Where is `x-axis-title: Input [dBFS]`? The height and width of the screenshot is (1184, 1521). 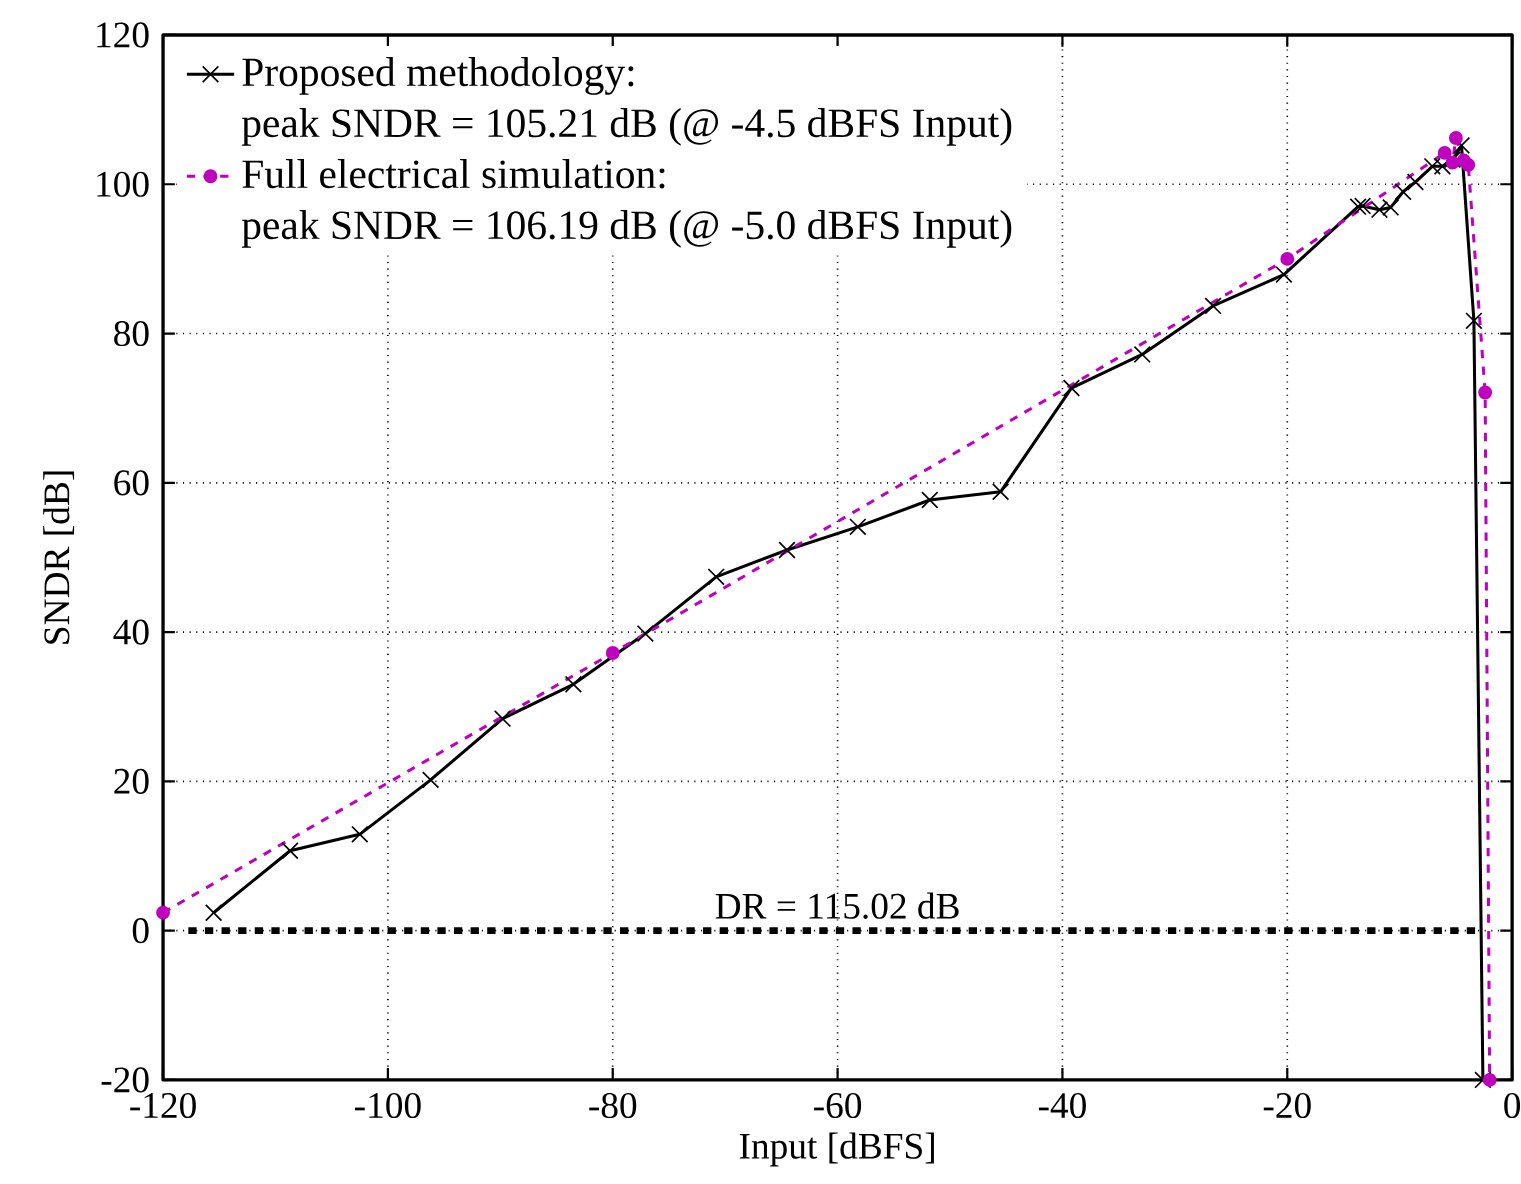
x-axis-title: Input [dBFS] is located at coordinates (836, 1149).